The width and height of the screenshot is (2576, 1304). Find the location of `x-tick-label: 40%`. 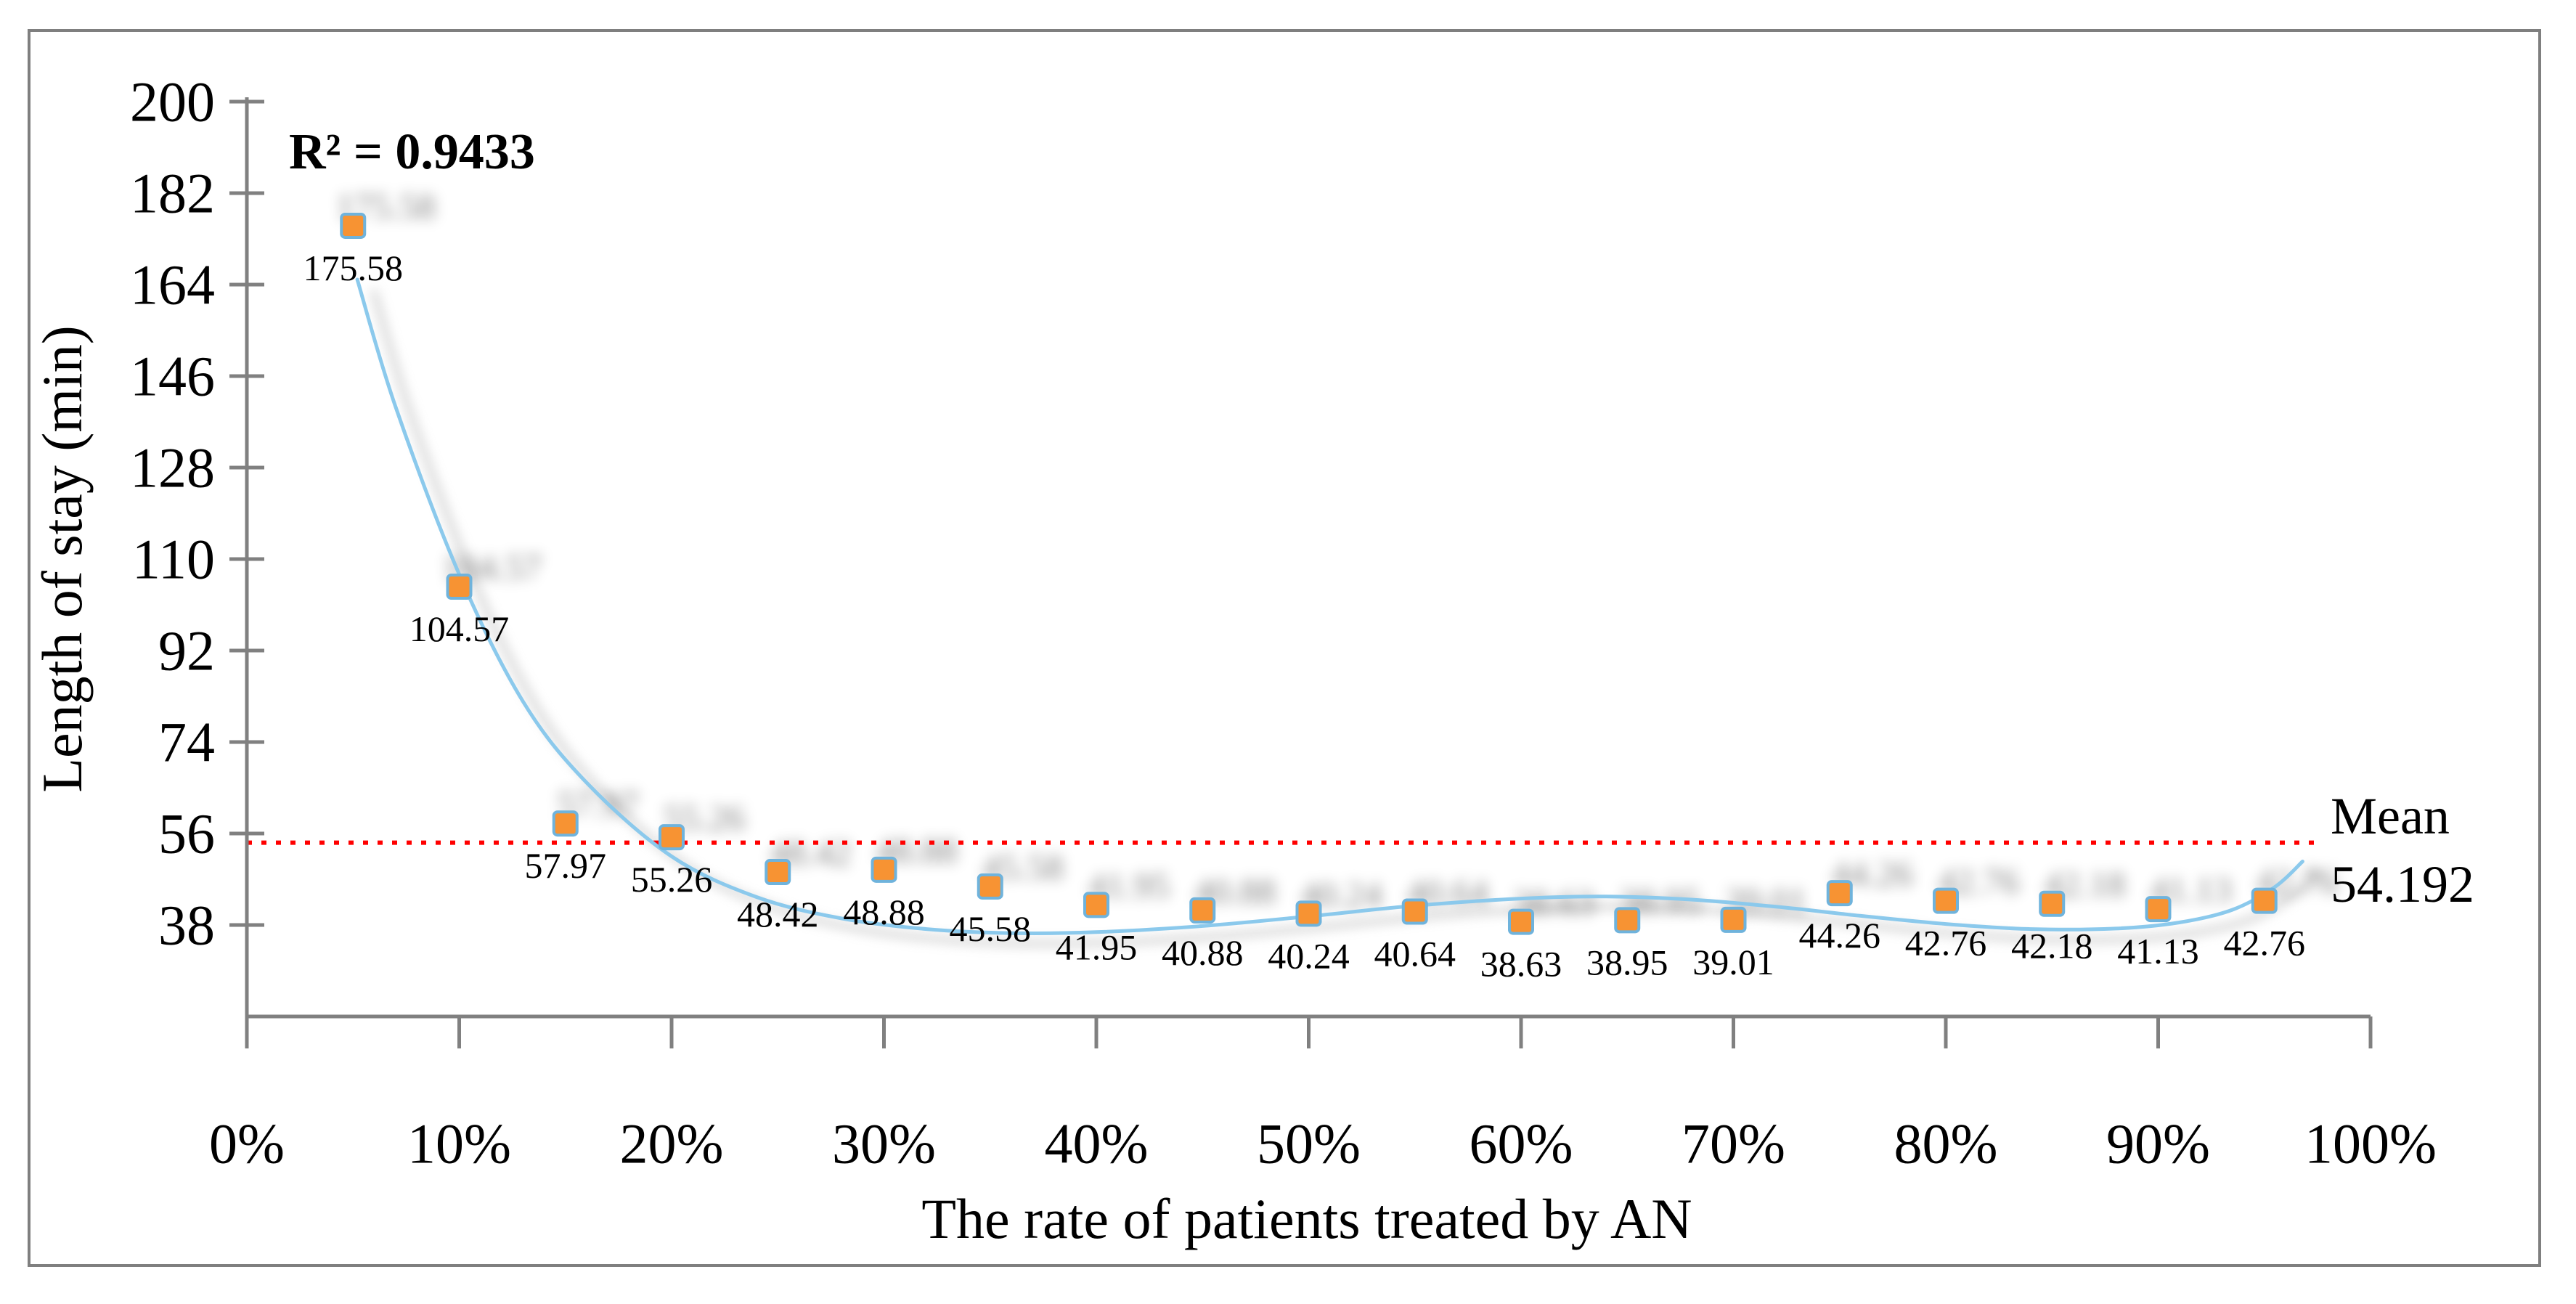

x-tick-label: 40% is located at coordinates (1097, 1143).